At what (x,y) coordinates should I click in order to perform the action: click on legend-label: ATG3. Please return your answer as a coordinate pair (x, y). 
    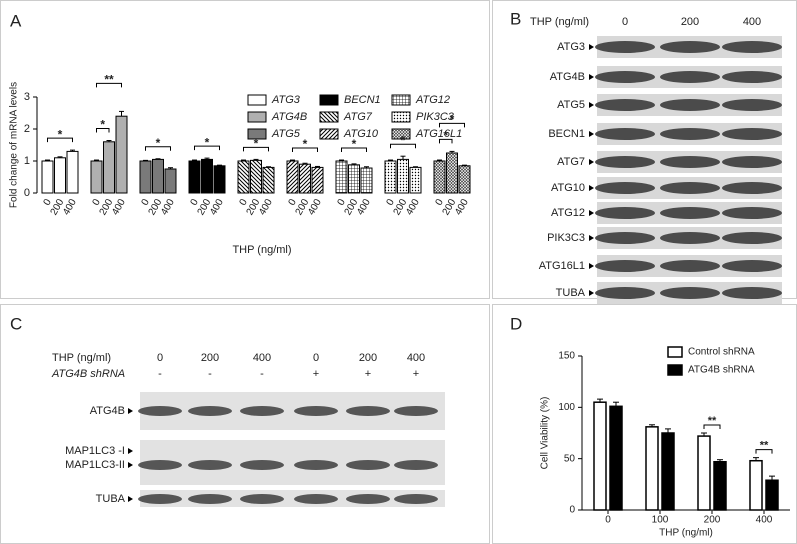
    Looking at the image, I should click on (286, 100).